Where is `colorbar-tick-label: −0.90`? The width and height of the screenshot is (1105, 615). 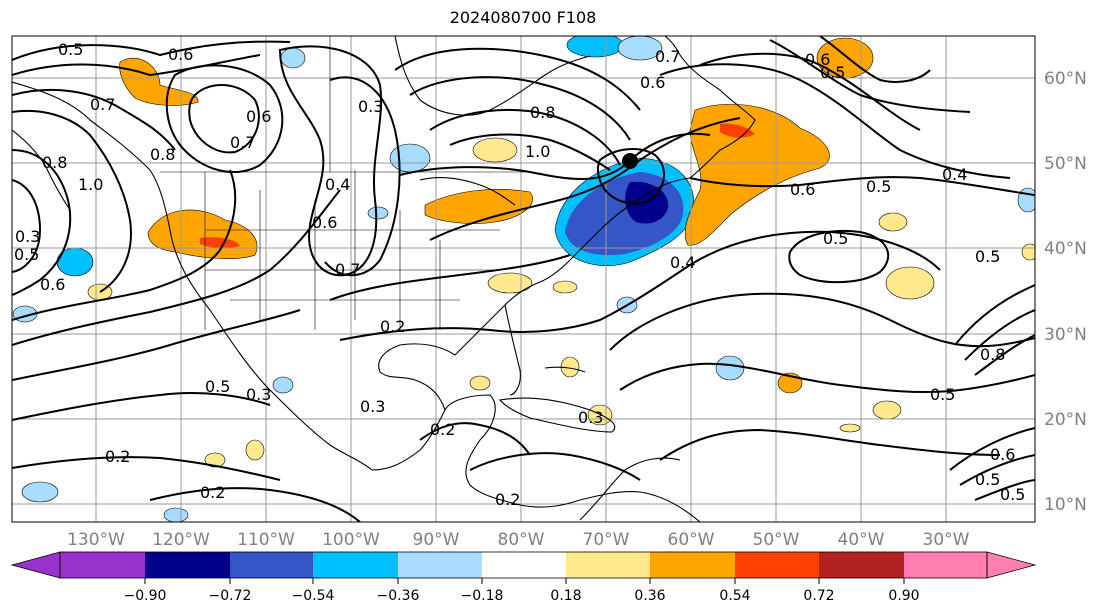 colorbar-tick-label: −0.90 is located at coordinates (145, 596).